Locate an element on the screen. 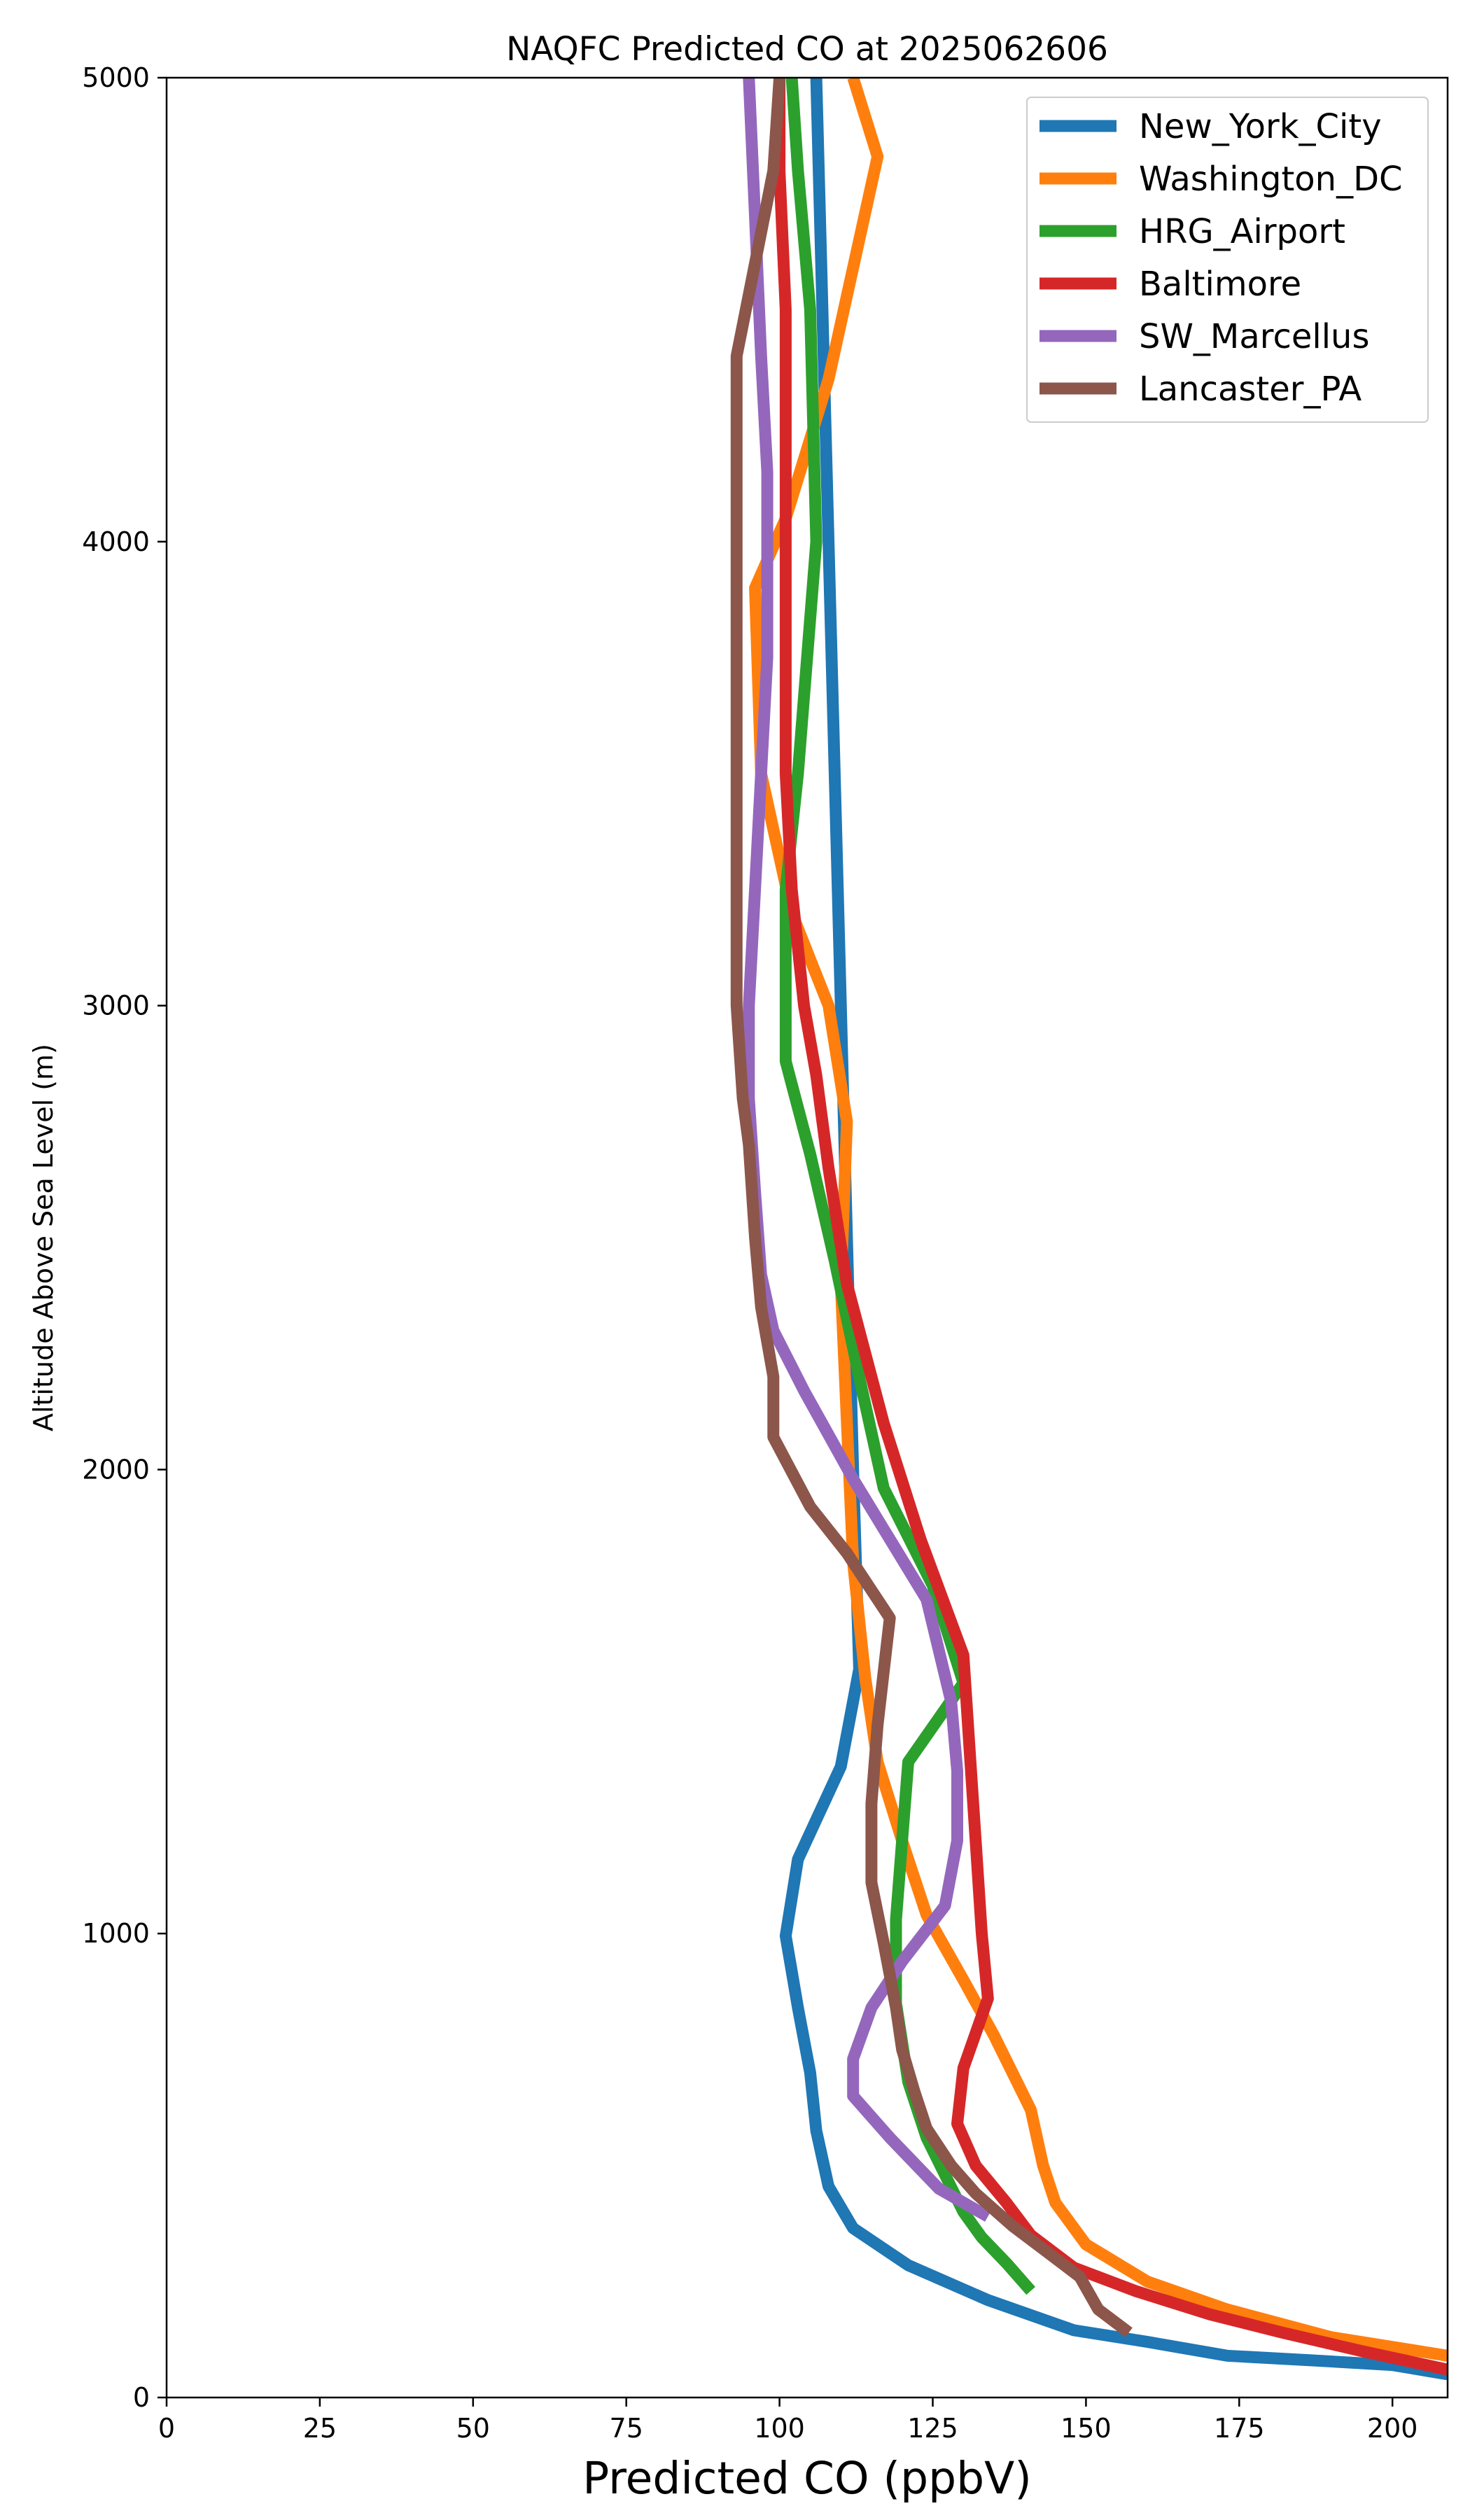 The image size is (1470, 2520). legend-label: New_York_City is located at coordinates (1260, 126).